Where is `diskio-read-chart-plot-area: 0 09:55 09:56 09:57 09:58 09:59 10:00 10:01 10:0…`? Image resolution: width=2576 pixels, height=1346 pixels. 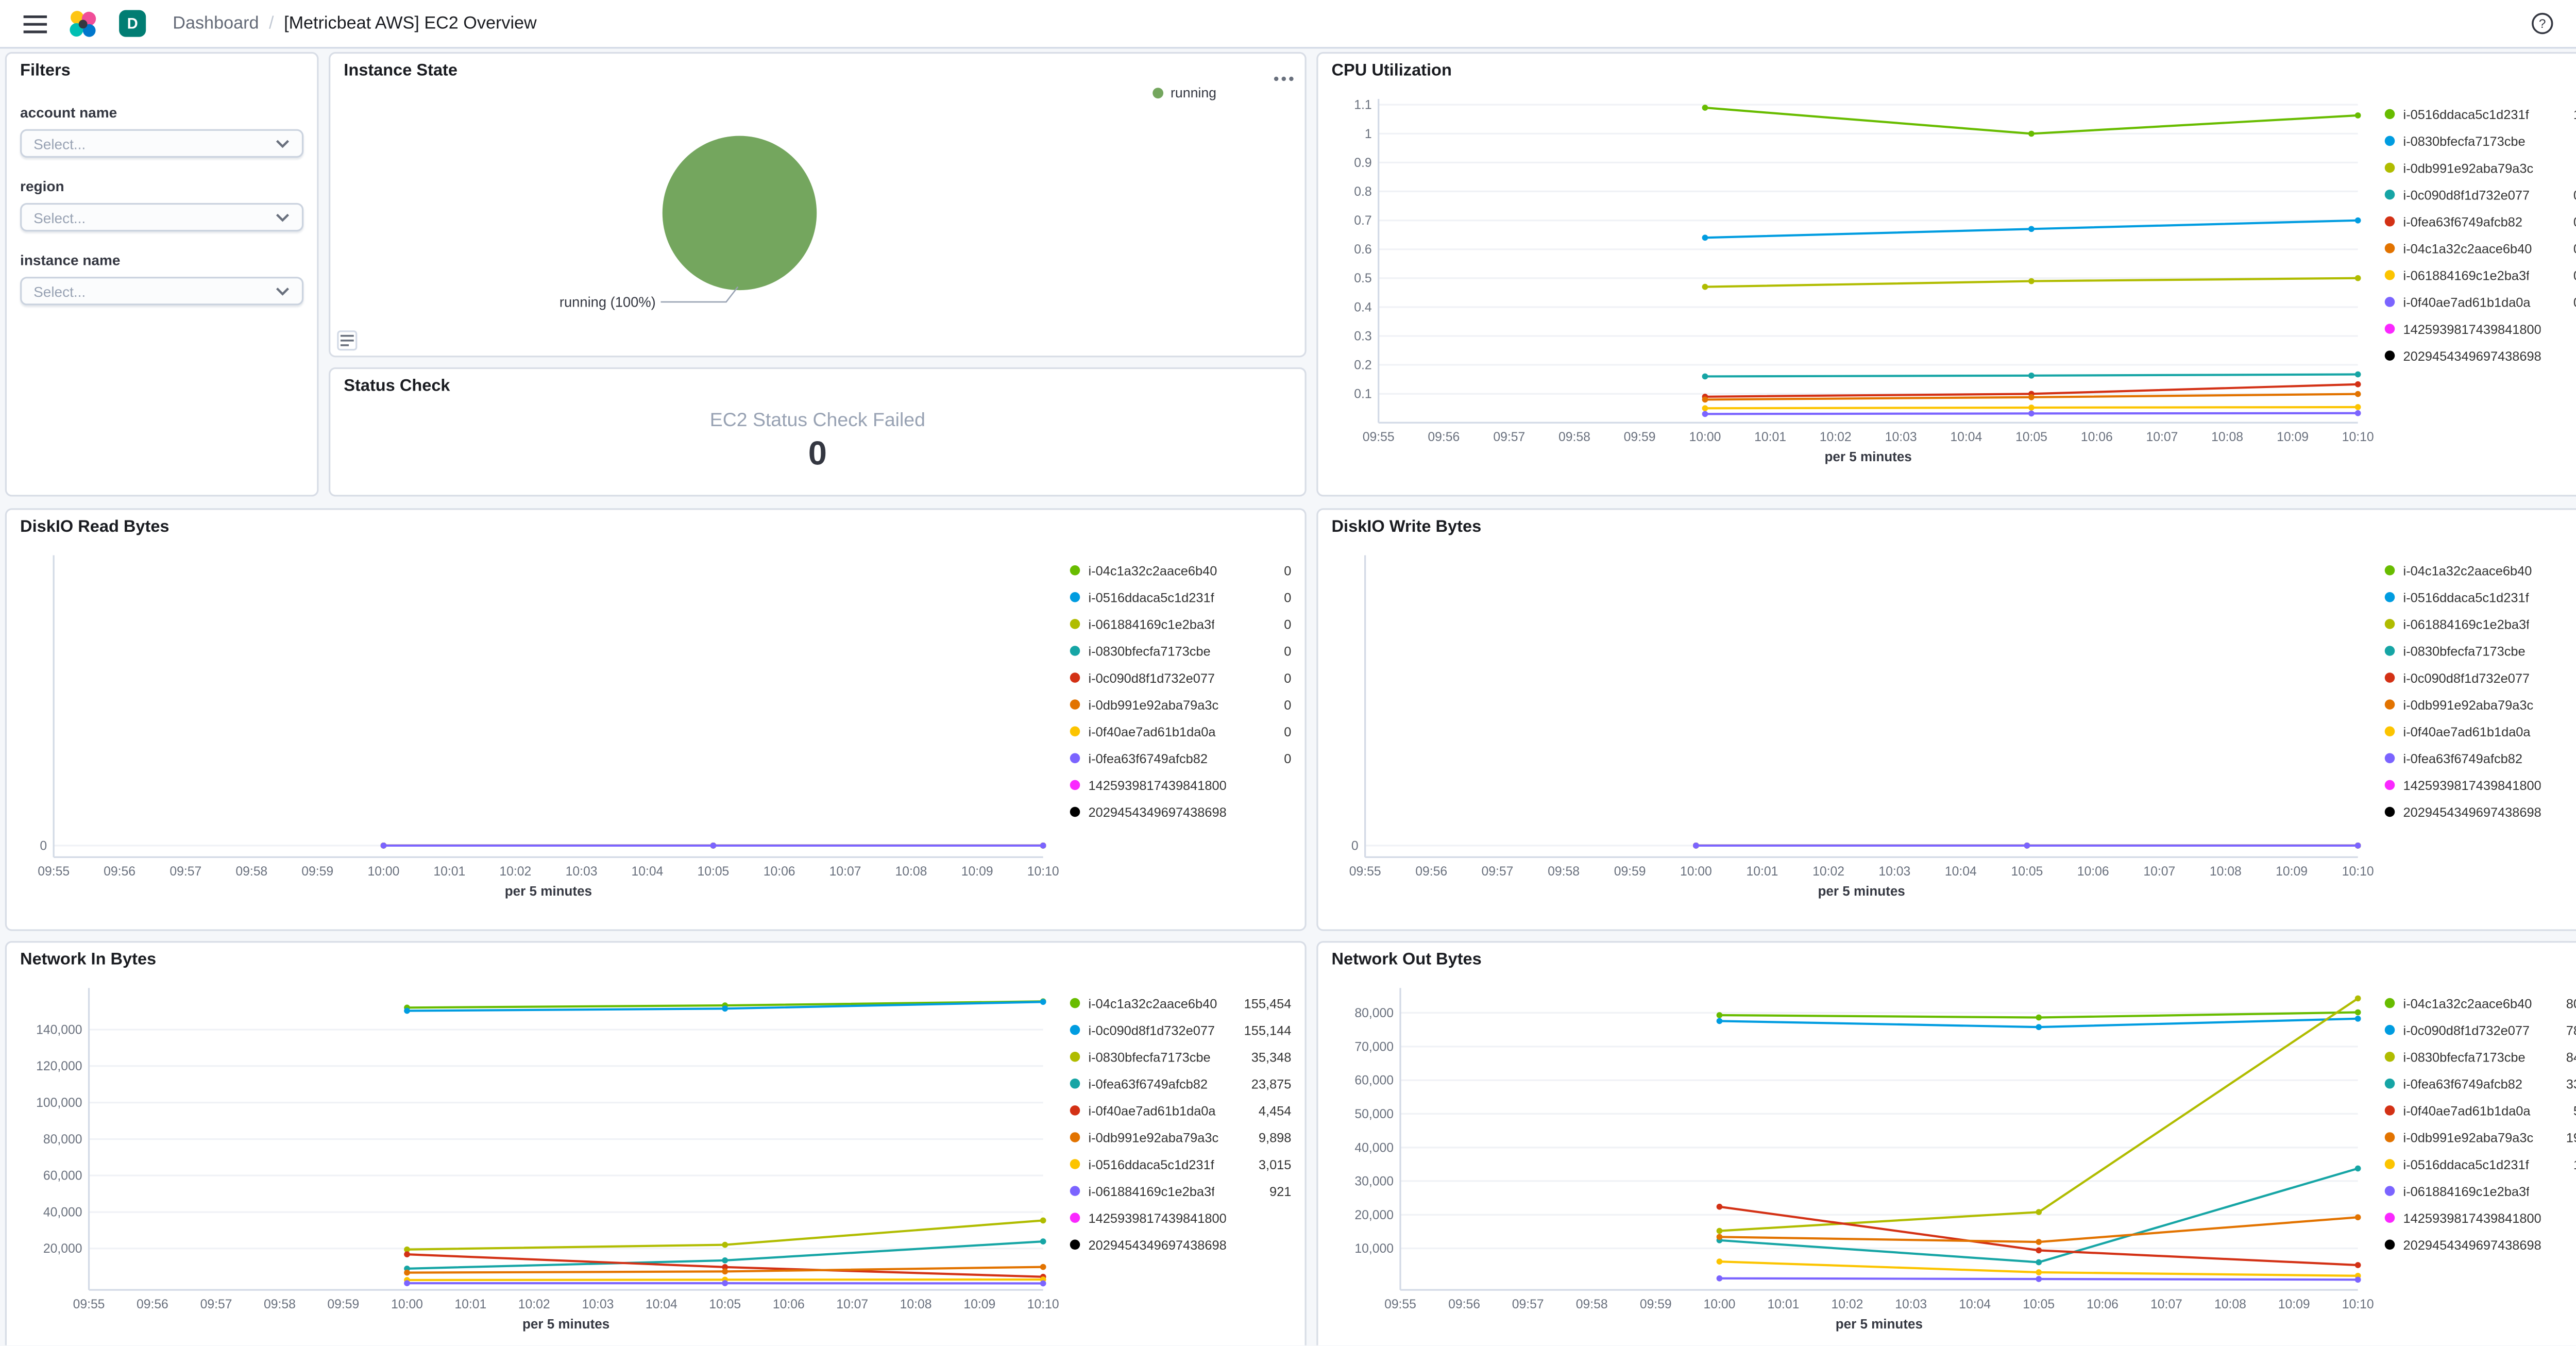
diskio-read-chart-plot-area: 0 09:55 09:56 09:57 09:58 09:59 10:00 10:01 10:0… is located at coordinates (535, 735).